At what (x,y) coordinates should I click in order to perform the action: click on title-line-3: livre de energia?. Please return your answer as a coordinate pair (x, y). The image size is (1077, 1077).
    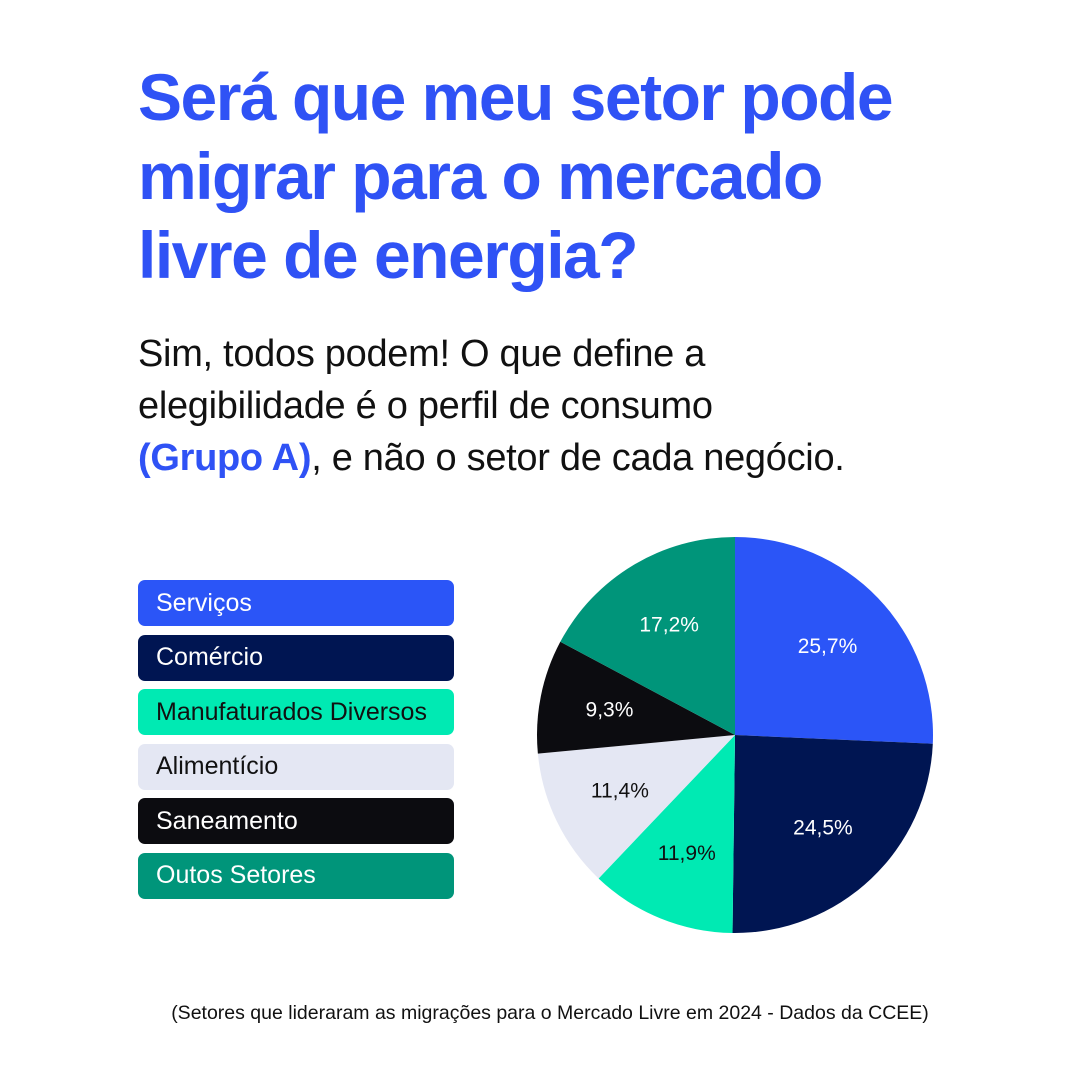
    Looking at the image, I should click on (388, 255).